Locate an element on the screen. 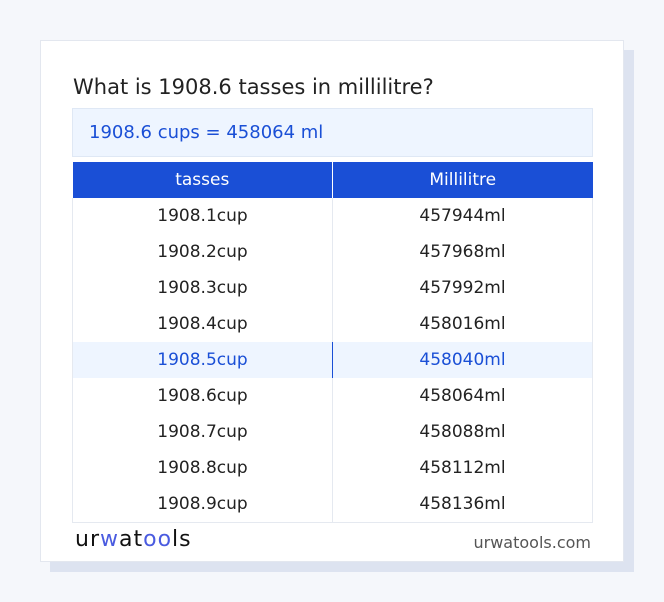 The width and height of the screenshot is (664, 602). table-cell: 458040ml is located at coordinates (462, 360).